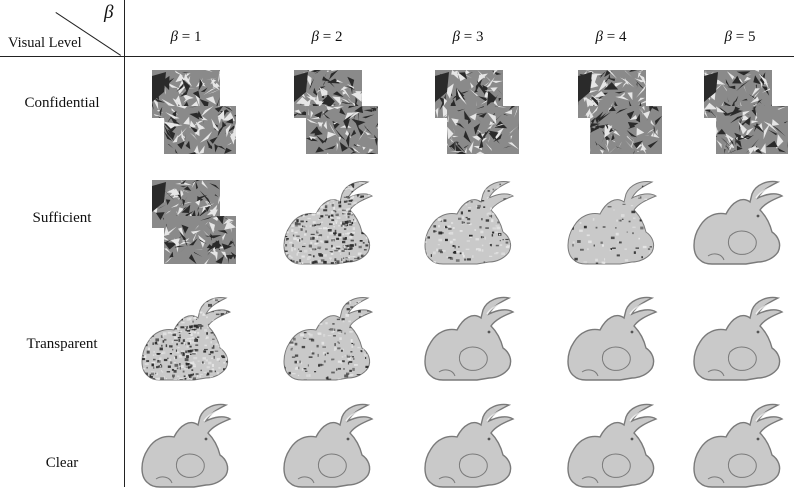 Image resolution: width=794 pixels, height=495 pixels. What do you see at coordinates (62, 344) in the screenshot?
I see `row-label-transparent: Transparent` at bounding box center [62, 344].